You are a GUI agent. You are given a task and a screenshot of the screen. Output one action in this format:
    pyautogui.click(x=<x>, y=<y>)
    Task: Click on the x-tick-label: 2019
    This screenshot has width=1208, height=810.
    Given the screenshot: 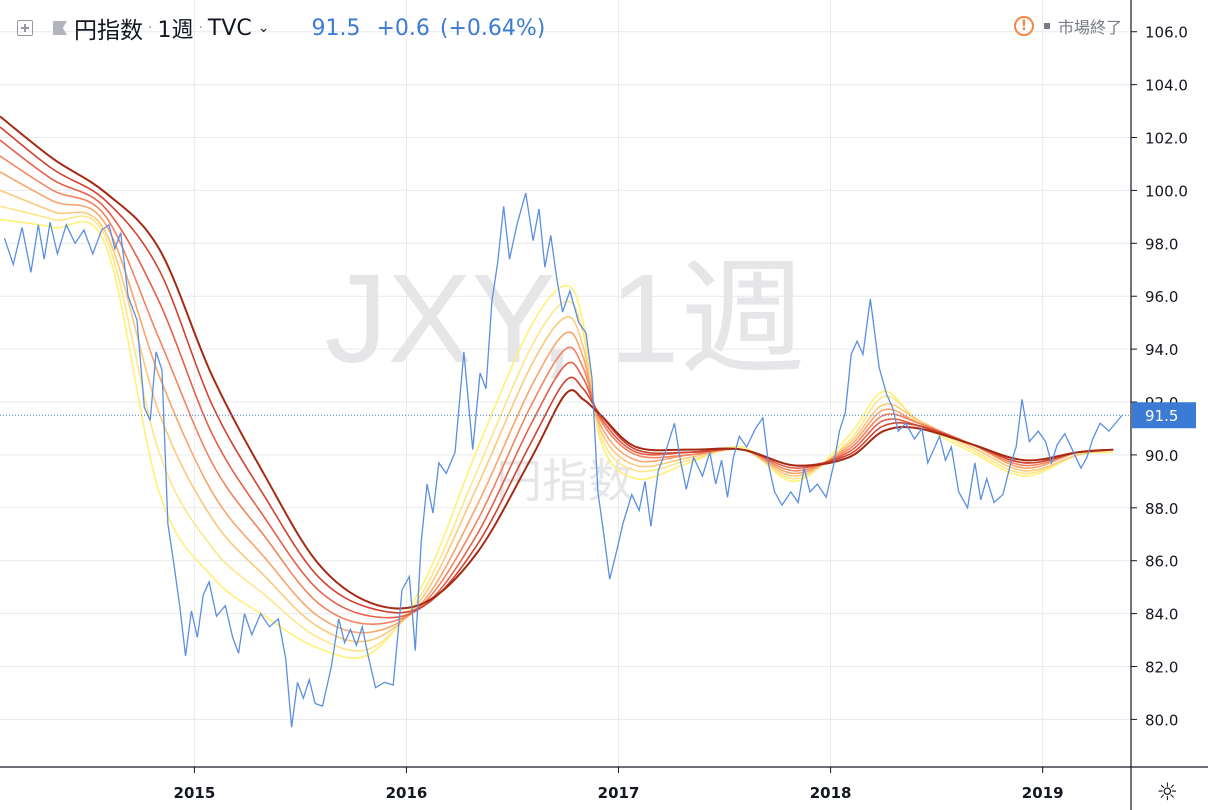 What is the action you would take?
    pyautogui.click(x=1043, y=793)
    